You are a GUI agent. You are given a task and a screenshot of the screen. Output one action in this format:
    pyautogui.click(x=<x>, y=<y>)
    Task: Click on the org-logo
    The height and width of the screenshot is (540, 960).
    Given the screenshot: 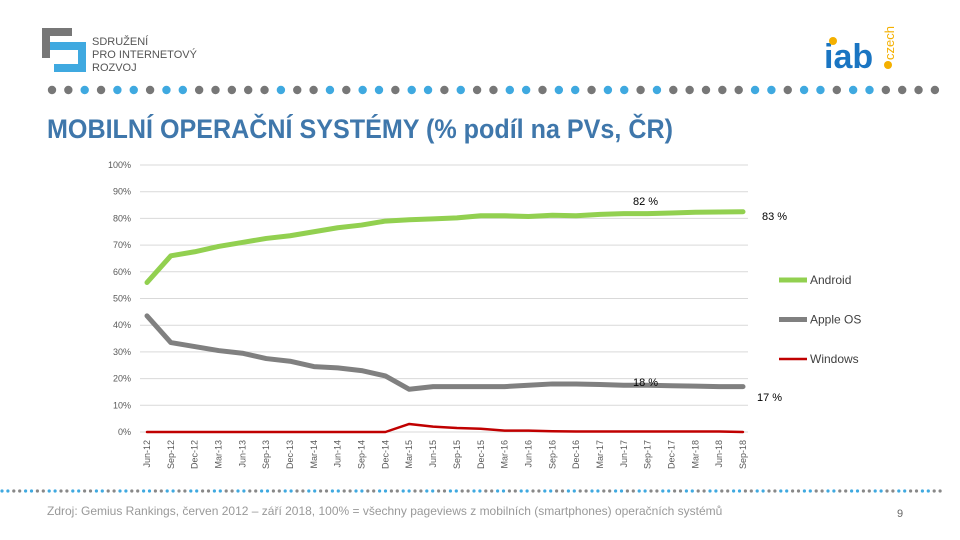 What is the action you would take?
    pyautogui.click(x=64, y=50)
    